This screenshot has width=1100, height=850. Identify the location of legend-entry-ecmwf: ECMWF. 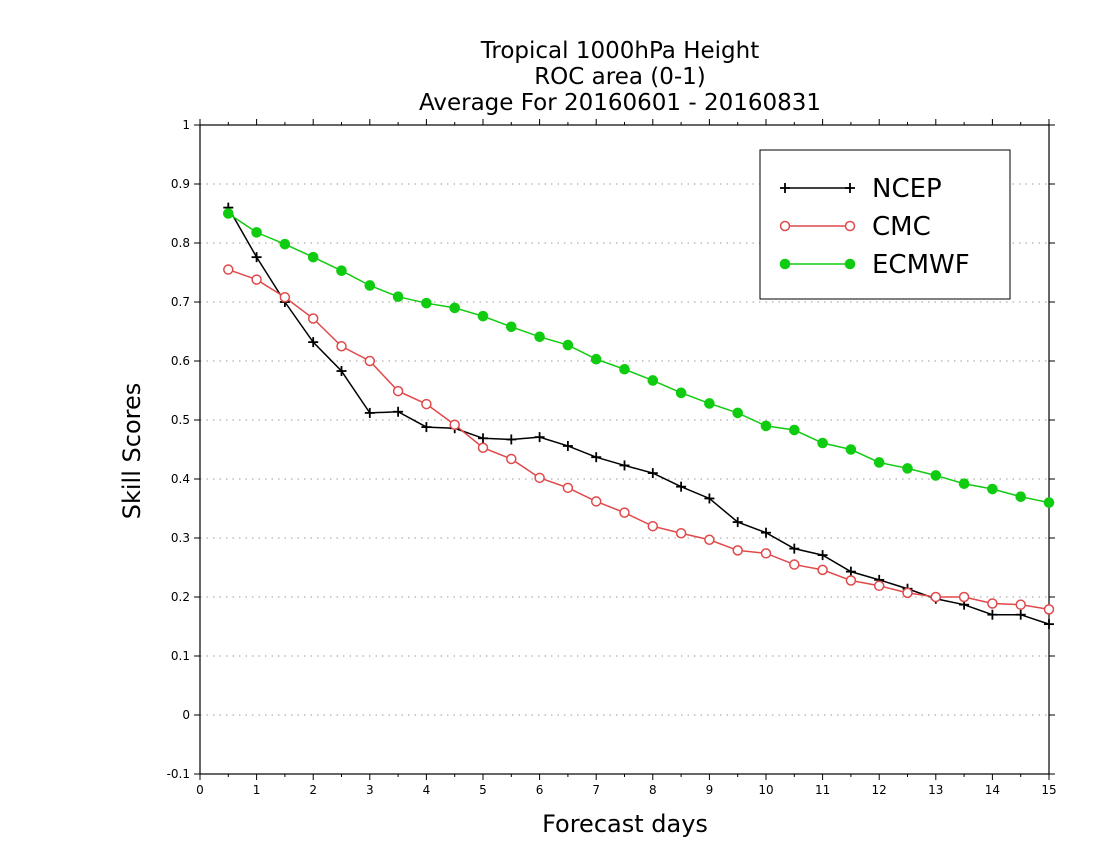
(874, 265).